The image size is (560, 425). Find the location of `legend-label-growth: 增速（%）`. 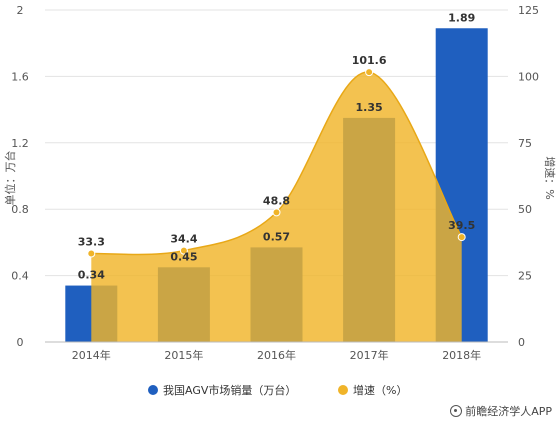

legend-label-growth: 增速（%） is located at coordinates (380, 390).